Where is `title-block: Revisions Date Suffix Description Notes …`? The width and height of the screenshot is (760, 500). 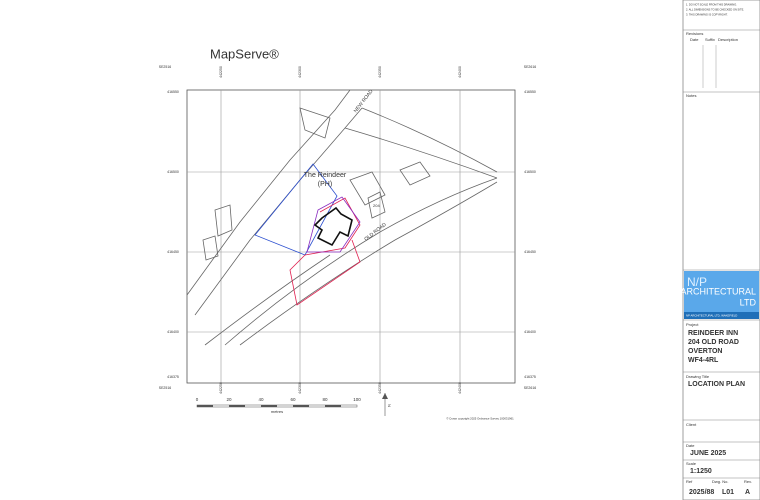
title-block: Revisions Date Suffix Description Notes … is located at coordinates (720, 250).